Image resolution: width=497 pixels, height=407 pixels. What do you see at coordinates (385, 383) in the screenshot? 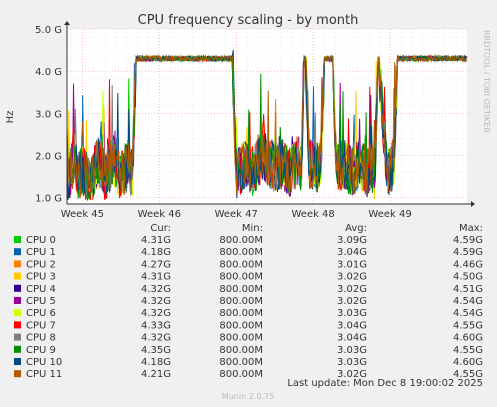
I see `last-update: Last update: Mon Dec 8 19:00:02 2025` at bounding box center [385, 383].